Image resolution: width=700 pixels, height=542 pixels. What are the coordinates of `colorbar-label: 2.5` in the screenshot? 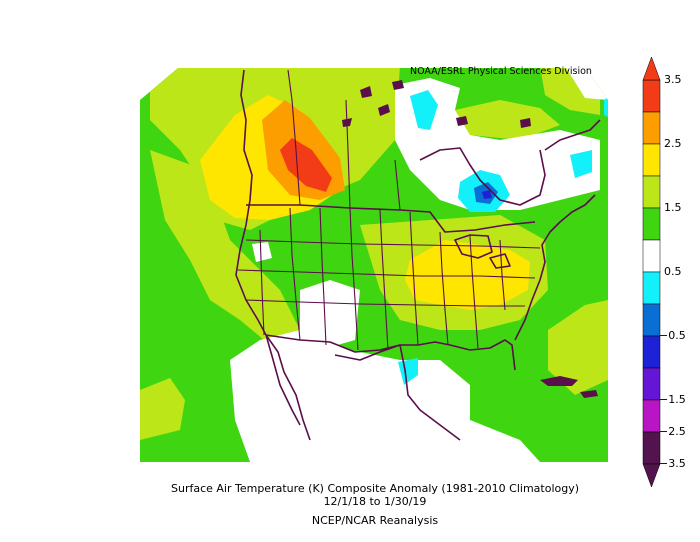 It's located at (673, 143).